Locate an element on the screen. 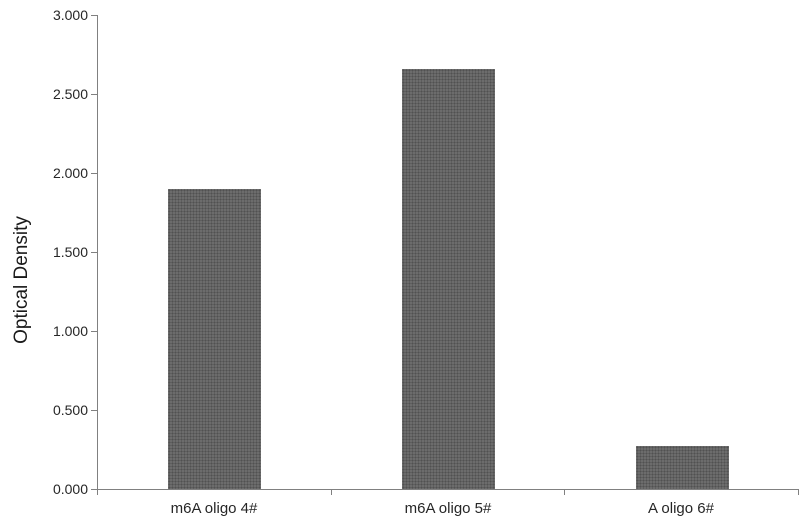 The width and height of the screenshot is (806, 527). y-tick-label: 2.000 is located at coordinates (70, 173).